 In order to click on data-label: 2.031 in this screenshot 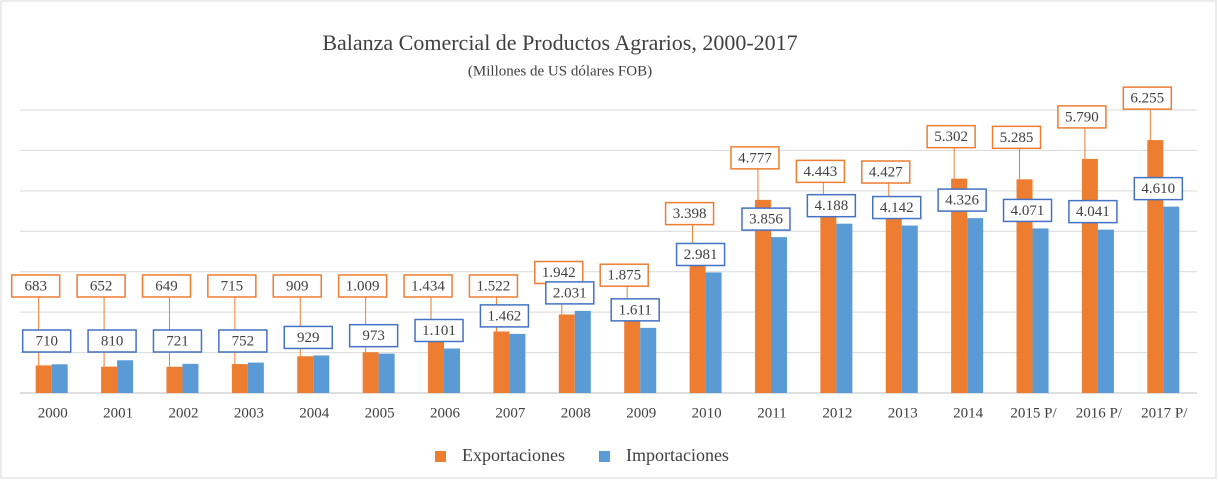, I will do `click(570, 293)`.